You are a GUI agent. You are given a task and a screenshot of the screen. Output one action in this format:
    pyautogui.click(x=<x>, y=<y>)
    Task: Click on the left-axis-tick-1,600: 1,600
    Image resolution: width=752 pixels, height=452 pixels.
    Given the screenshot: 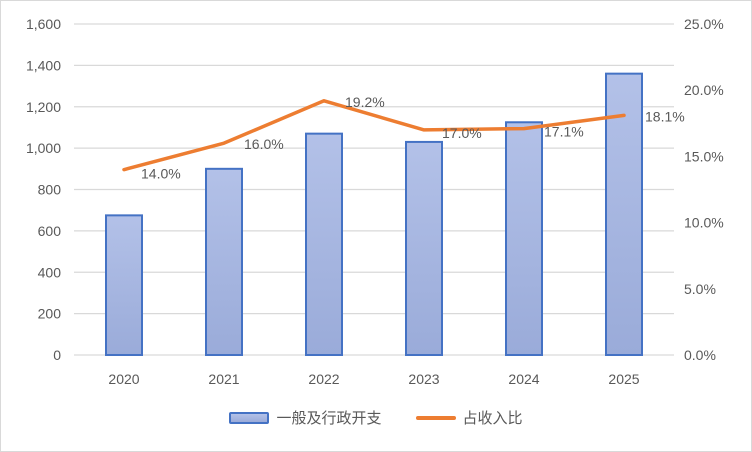 What is the action you would take?
    pyautogui.click(x=43, y=24)
    